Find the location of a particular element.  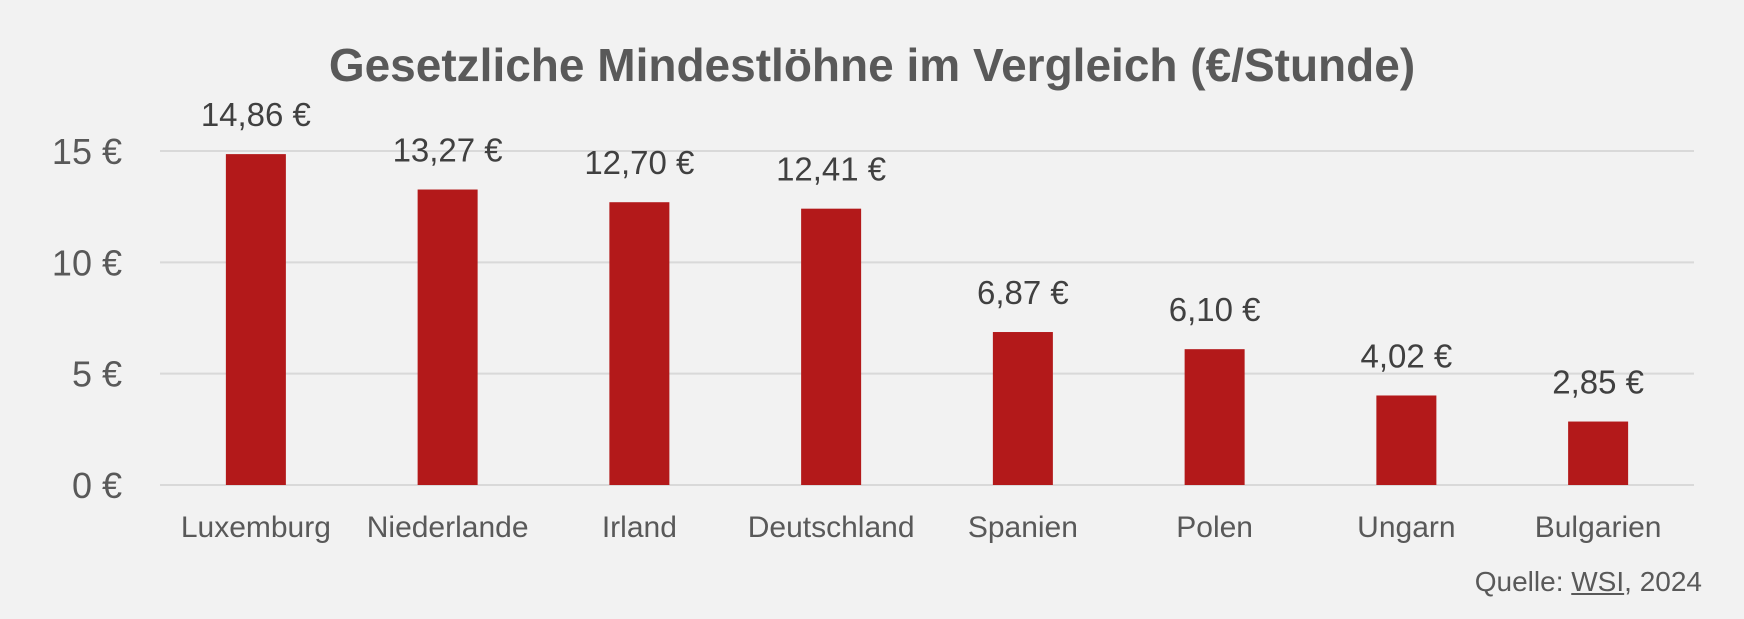

data-label: 12,41 € is located at coordinates (831, 169).